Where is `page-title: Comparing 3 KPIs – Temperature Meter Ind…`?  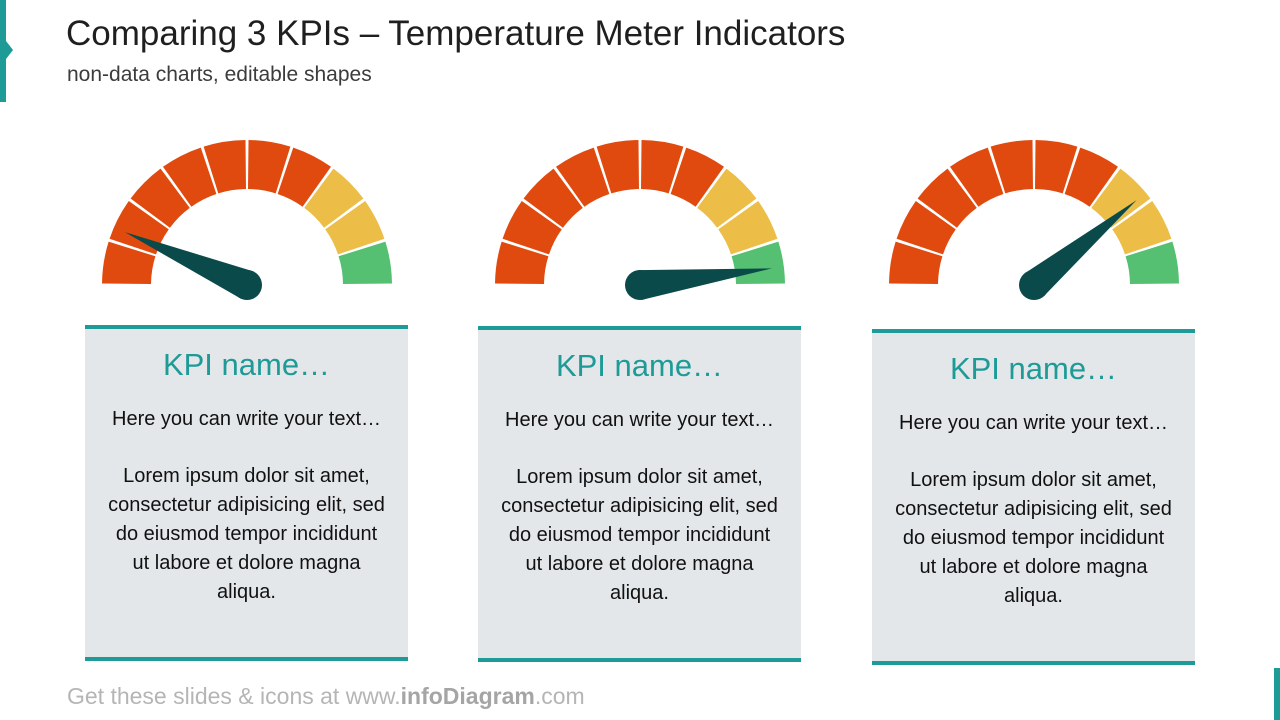 page-title: Comparing 3 KPIs – Temperature Meter Ind… is located at coordinates (456, 33).